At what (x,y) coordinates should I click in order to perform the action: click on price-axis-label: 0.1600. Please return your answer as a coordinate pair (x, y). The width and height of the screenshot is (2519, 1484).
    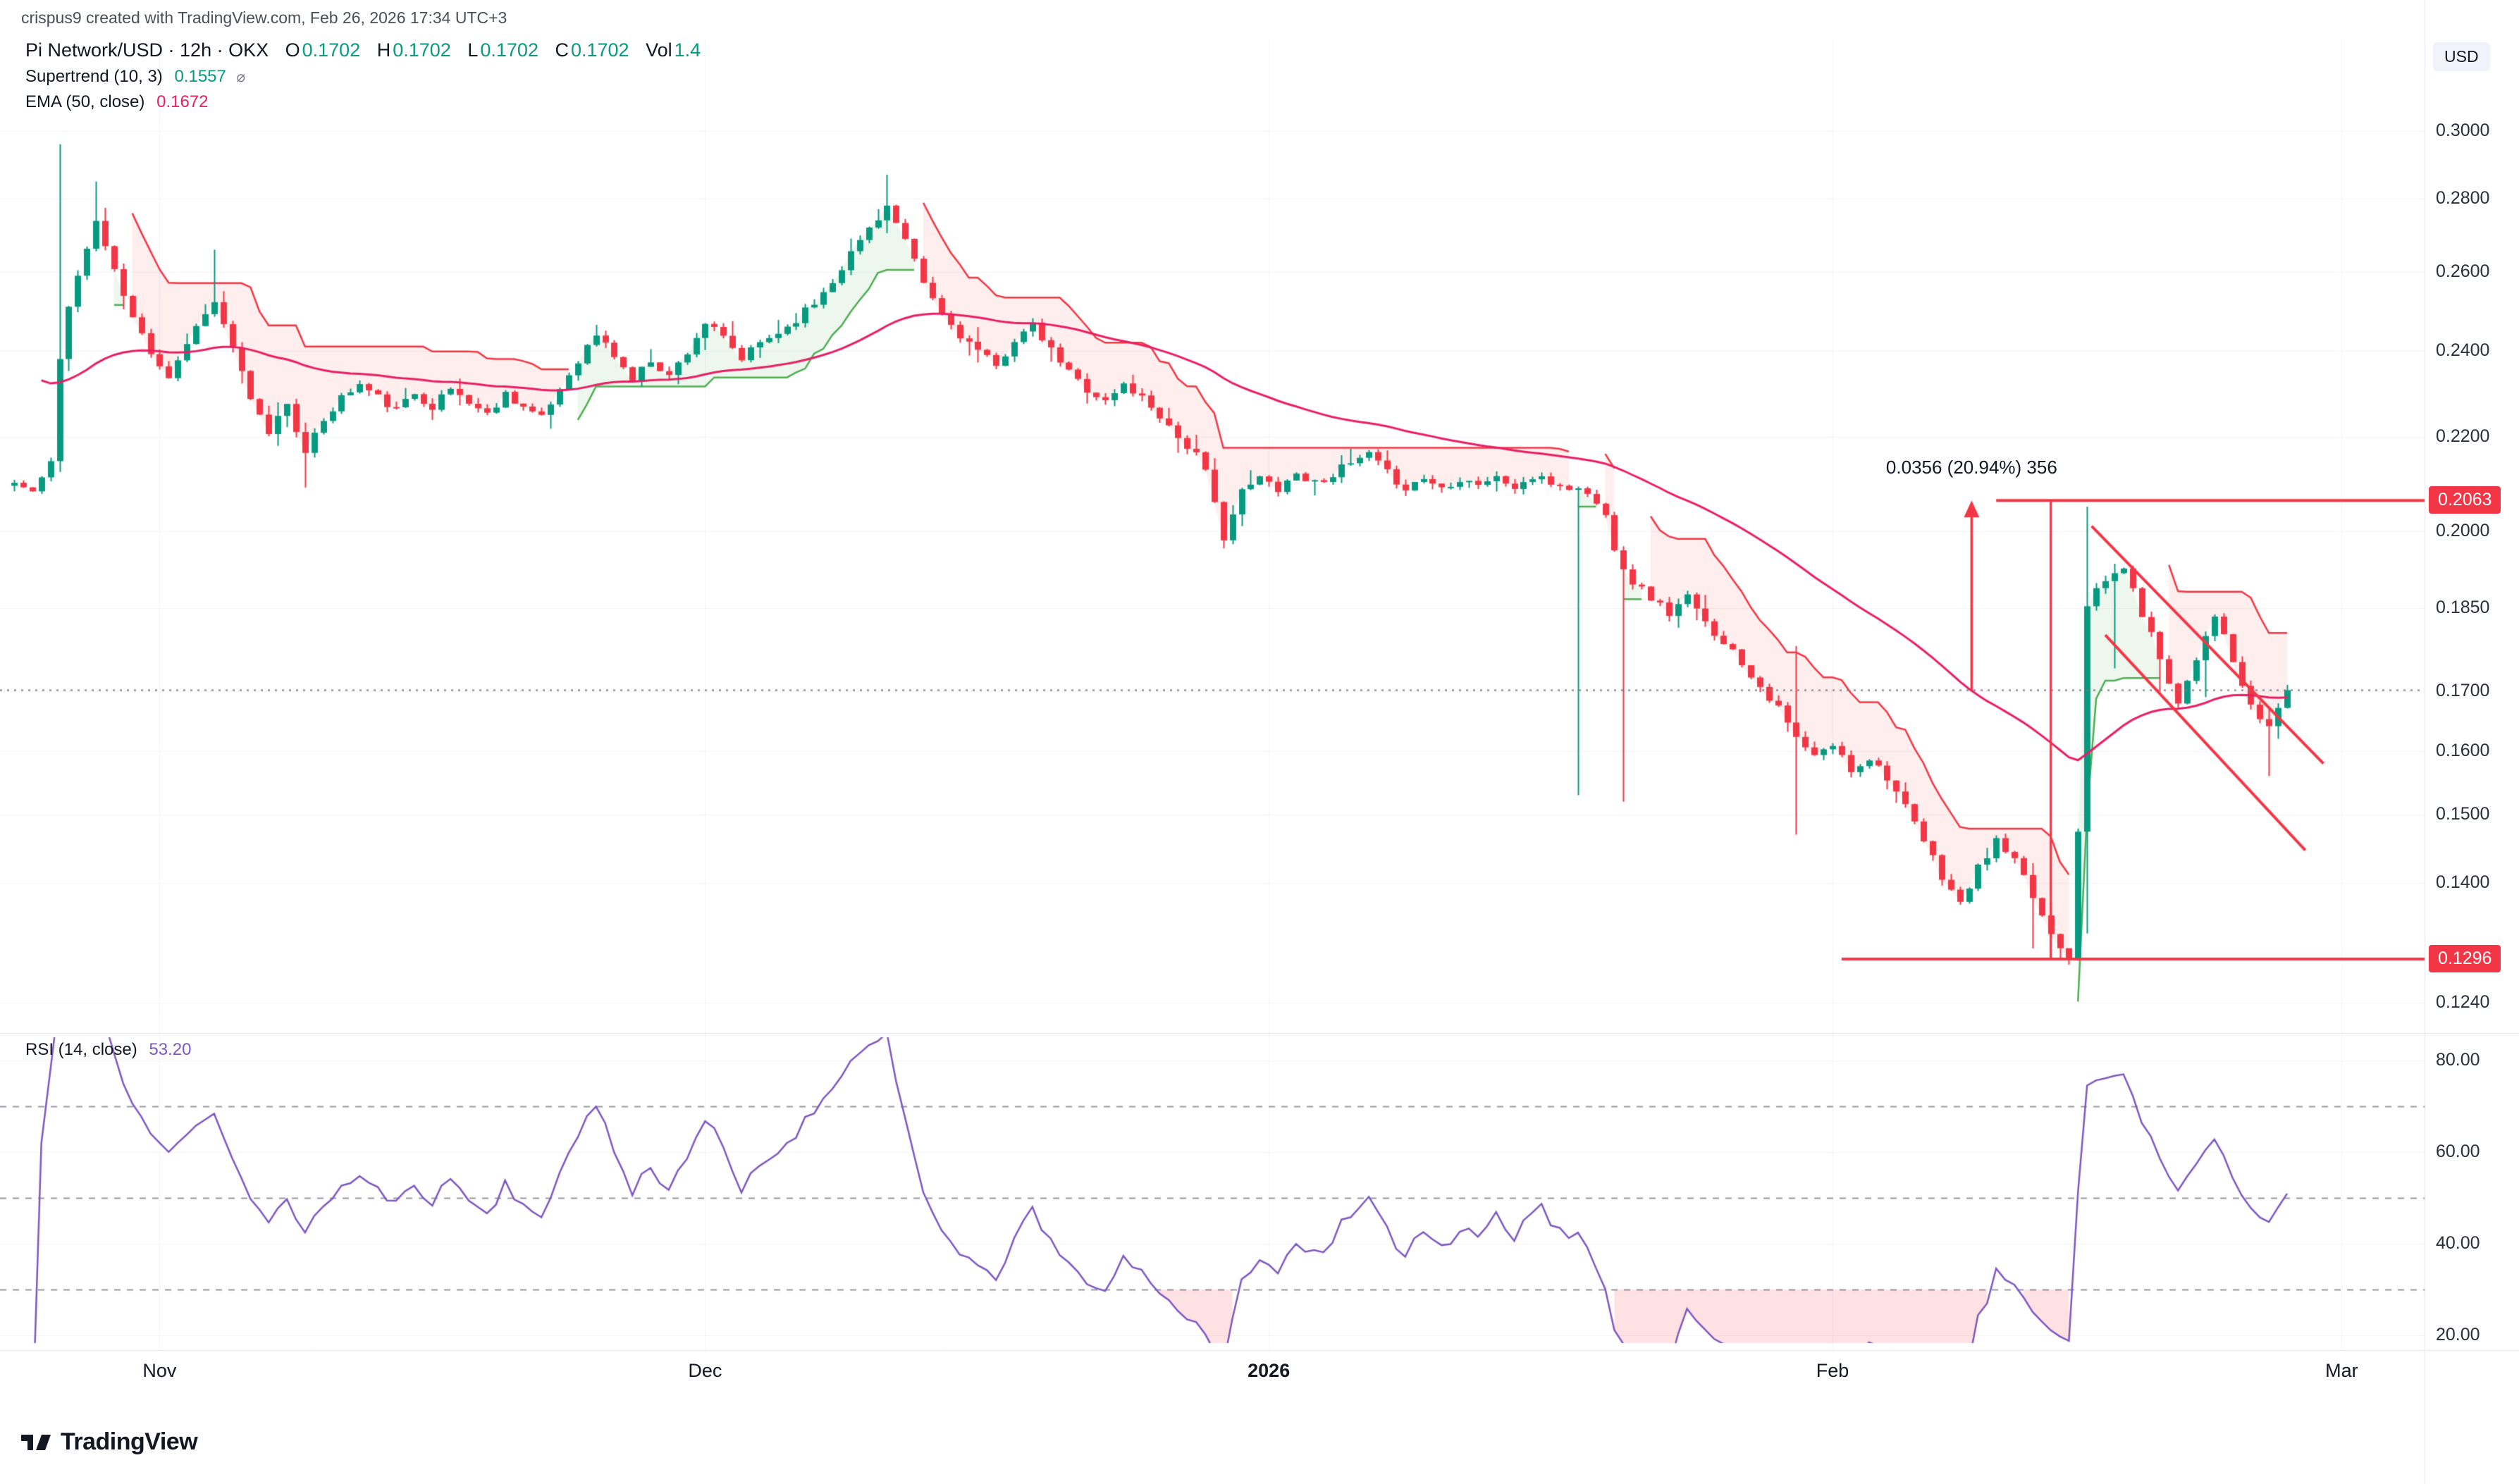
    Looking at the image, I should click on (2463, 750).